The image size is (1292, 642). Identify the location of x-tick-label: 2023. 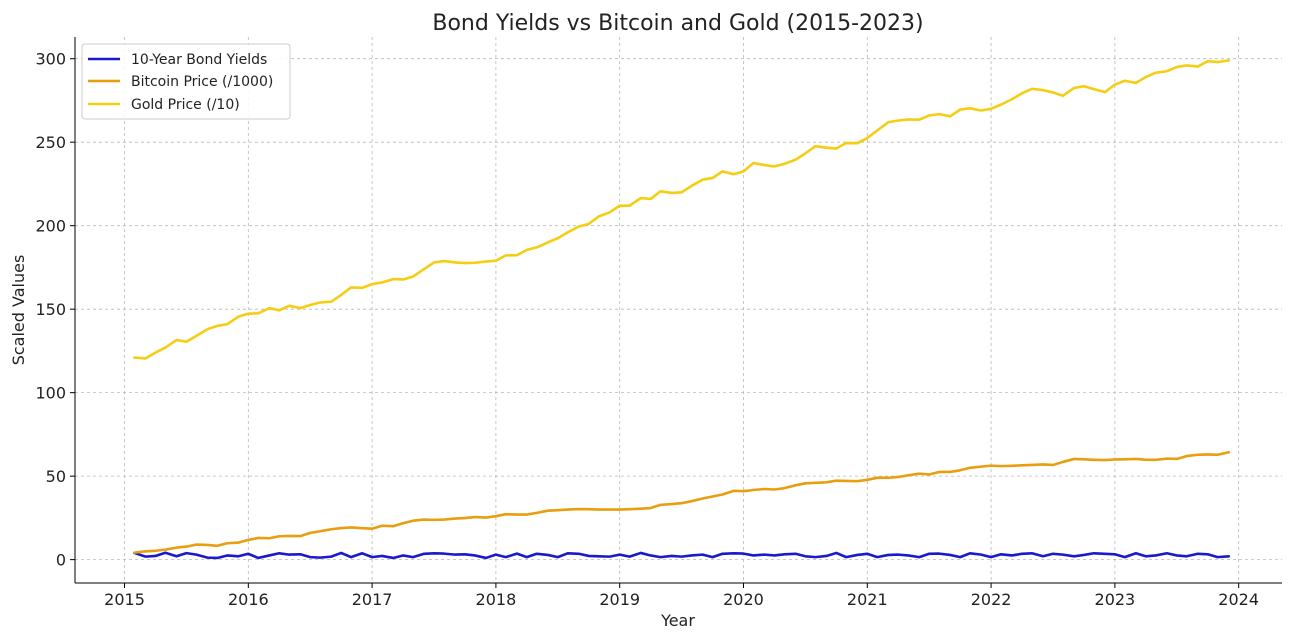
(1115, 599).